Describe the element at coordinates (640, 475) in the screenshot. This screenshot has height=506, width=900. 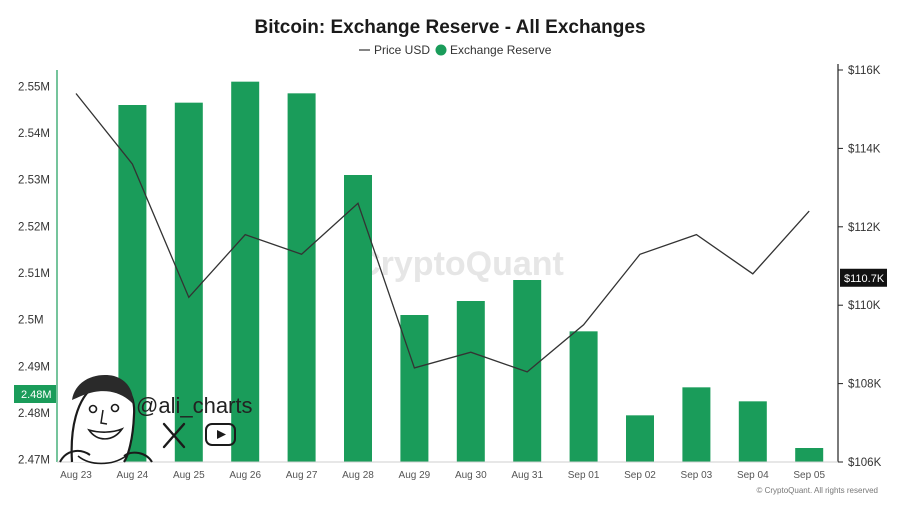
I see `x-tick-label: Sep 02` at that location.